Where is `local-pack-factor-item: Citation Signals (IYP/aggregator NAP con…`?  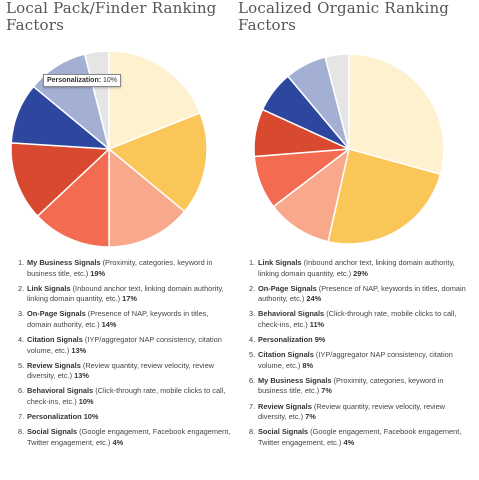
local-pack-factor-item: Citation Signals (IYP/aggregator NAP con… is located at coordinates (125, 345).